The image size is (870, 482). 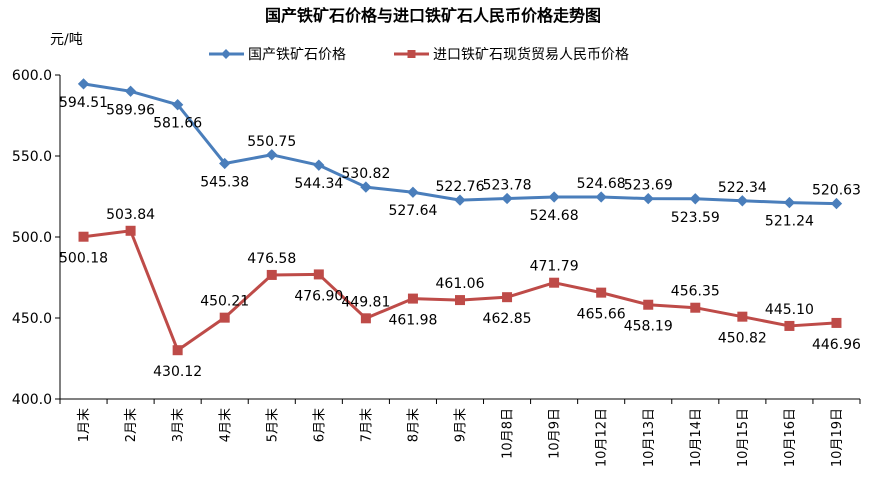 What do you see at coordinates (130, 215) in the screenshot?
I see `data-label-import: 503.84` at bounding box center [130, 215].